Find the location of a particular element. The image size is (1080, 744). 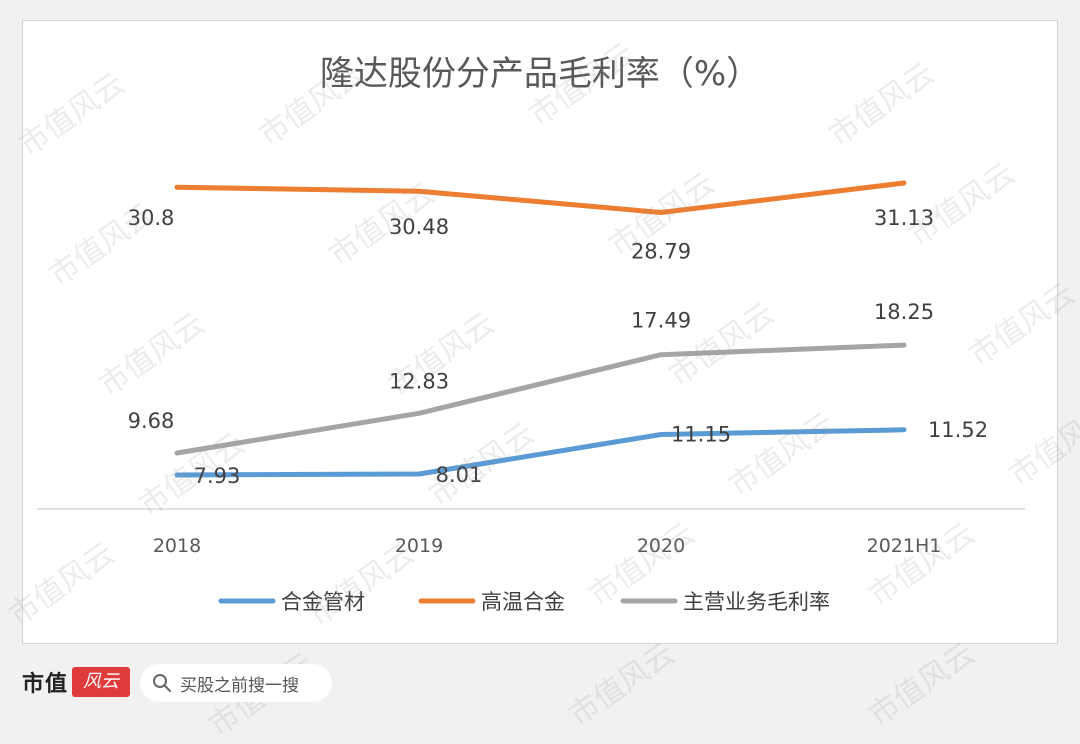

data-label: 30.48 is located at coordinates (419, 227).